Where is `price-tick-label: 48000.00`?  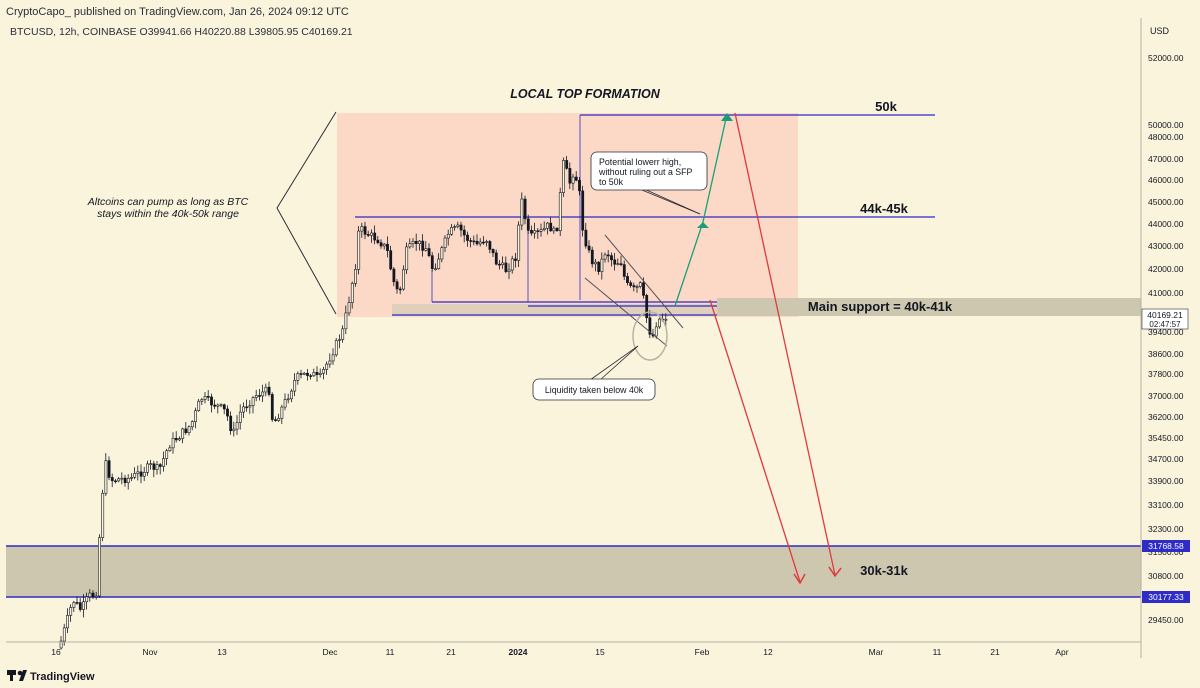
price-tick-label: 48000.00 is located at coordinates (1166, 137).